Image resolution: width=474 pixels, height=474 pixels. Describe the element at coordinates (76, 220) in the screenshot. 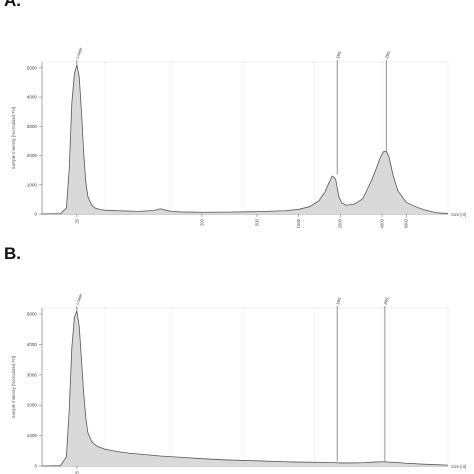

I see `chart-0-xtick-label-0: 25` at that location.